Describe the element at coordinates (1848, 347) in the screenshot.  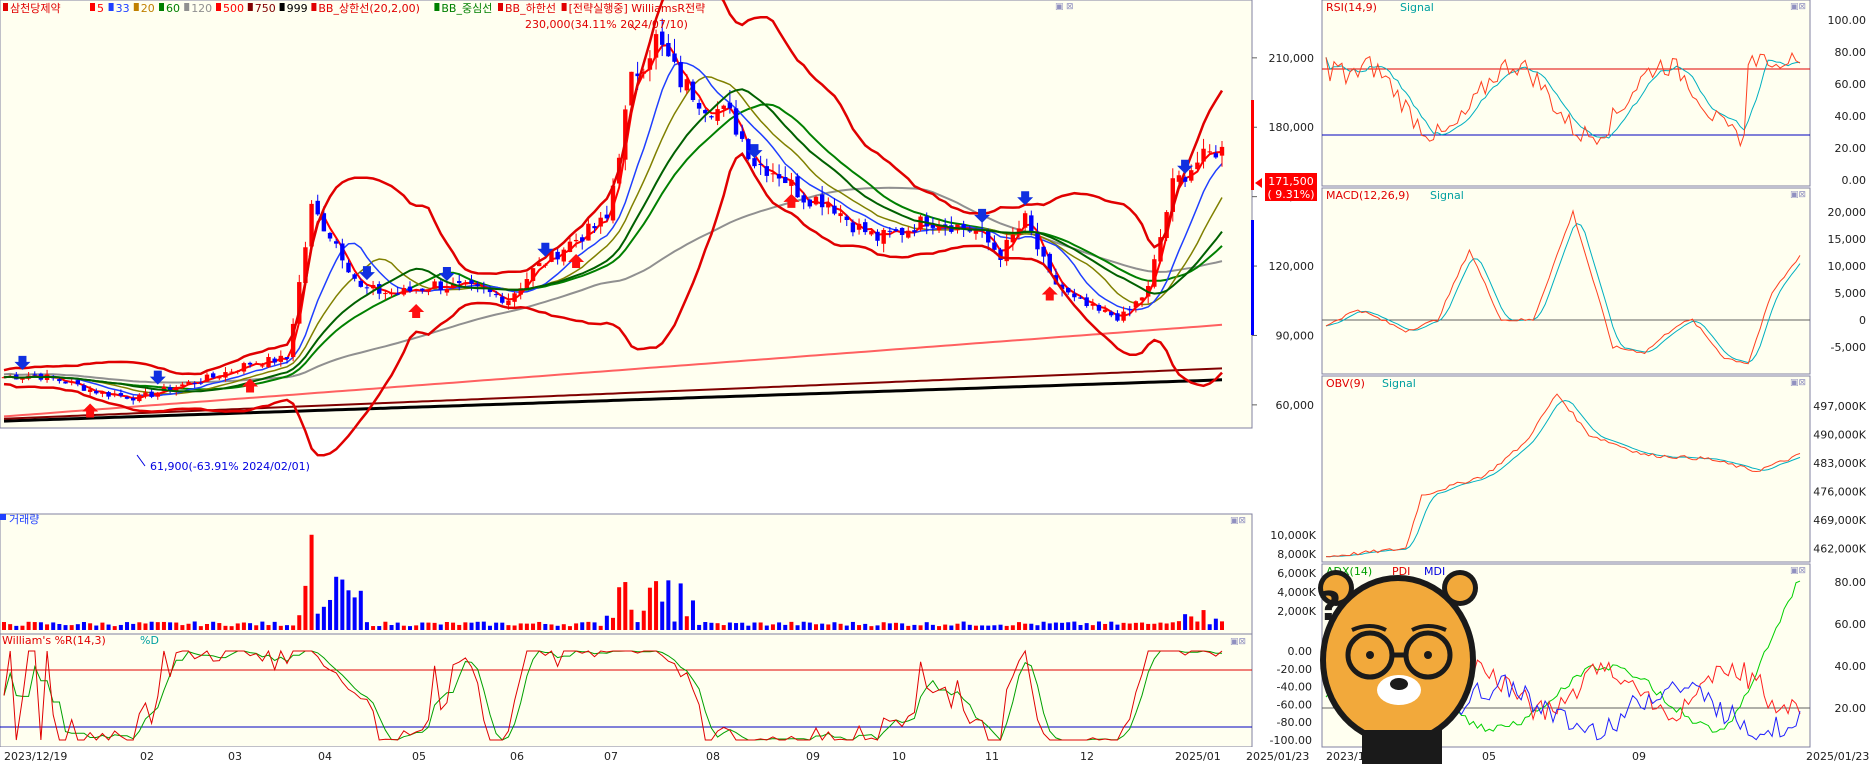
I see `macd-tick-label: -5,000` at that location.